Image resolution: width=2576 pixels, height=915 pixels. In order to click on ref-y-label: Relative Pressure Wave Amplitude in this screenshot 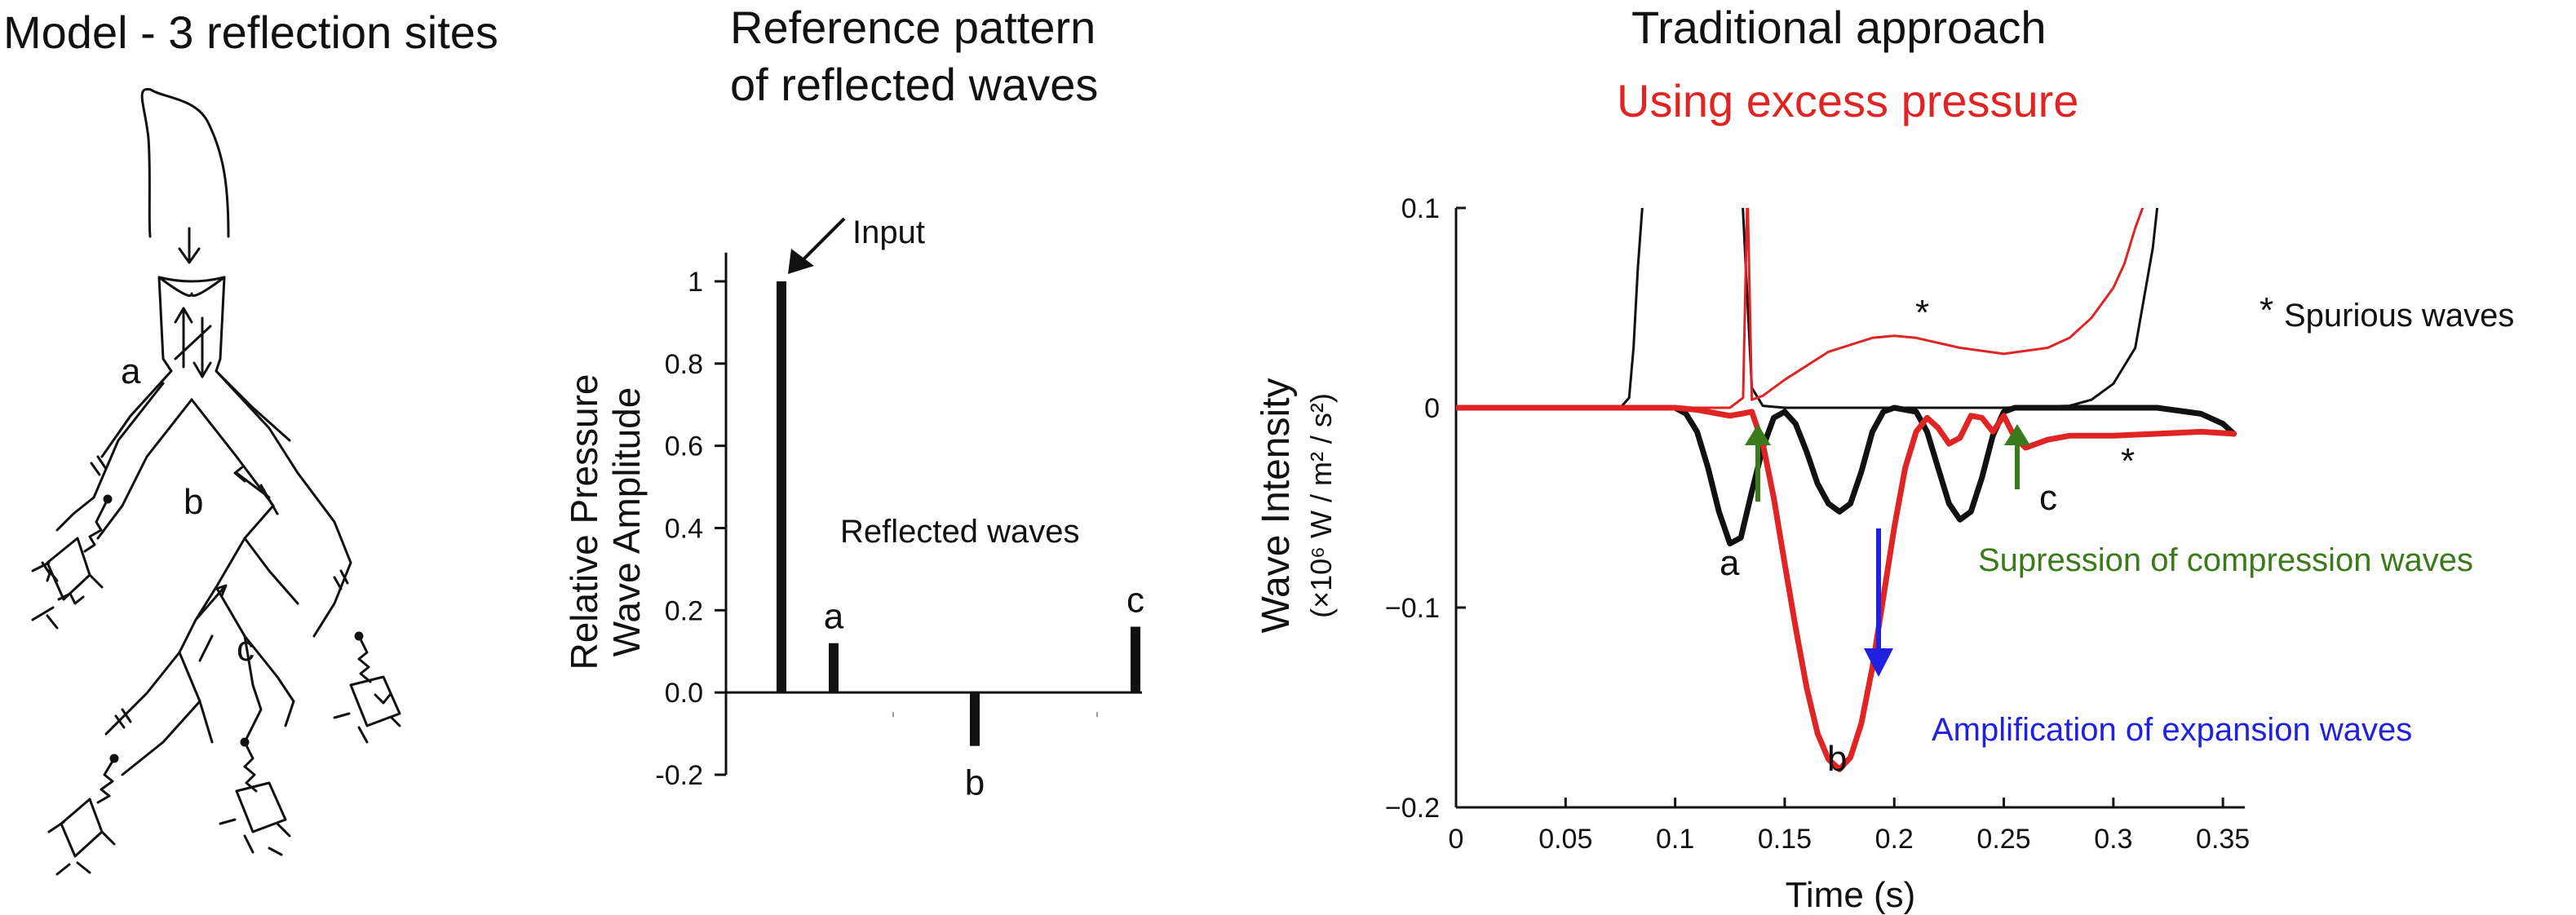, I will do `click(605, 522)`.